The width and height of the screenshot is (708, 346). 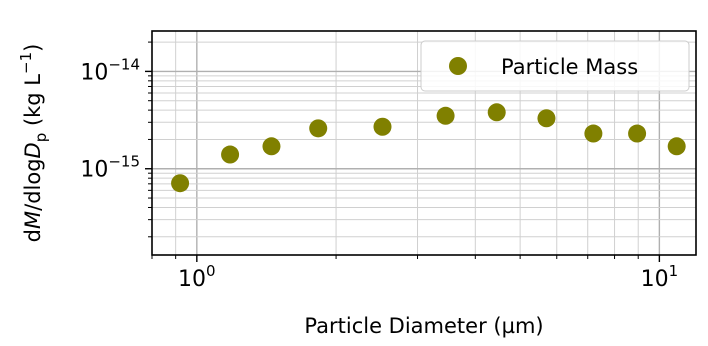 What do you see at coordinates (197, 277) in the screenshot?
I see `x-tick-label: 10⁰` at bounding box center [197, 277].